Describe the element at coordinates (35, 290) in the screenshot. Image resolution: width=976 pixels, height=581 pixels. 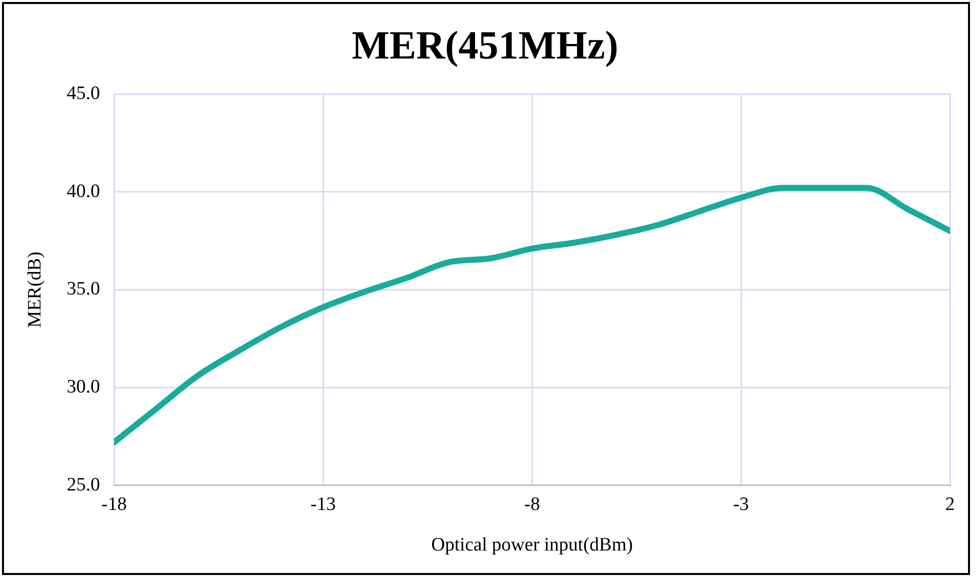
I see `y-axis-title: MER(dB)` at that location.